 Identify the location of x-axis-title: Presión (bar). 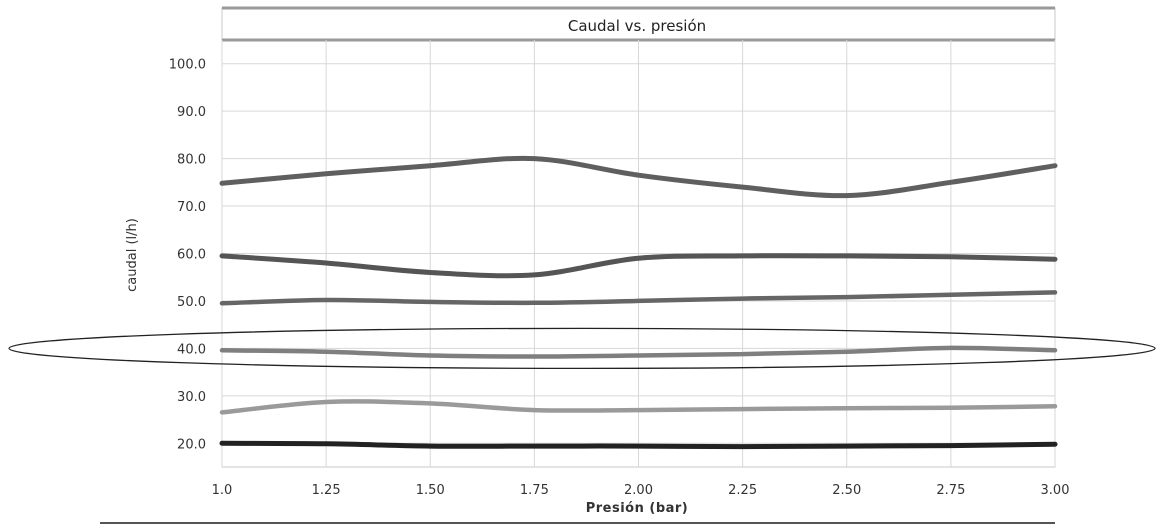
(637, 508).